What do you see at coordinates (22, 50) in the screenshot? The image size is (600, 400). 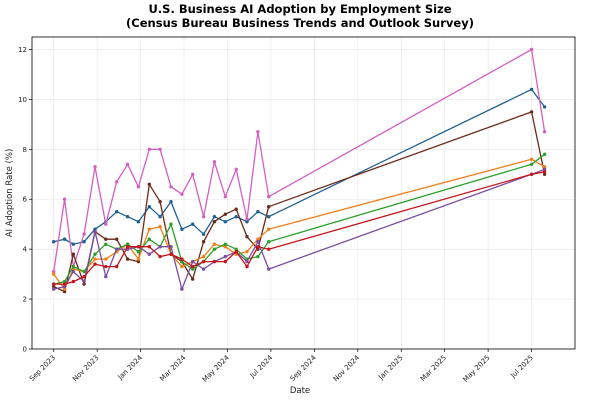 I see `y-tick-label: 12` at bounding box center [22, 50].